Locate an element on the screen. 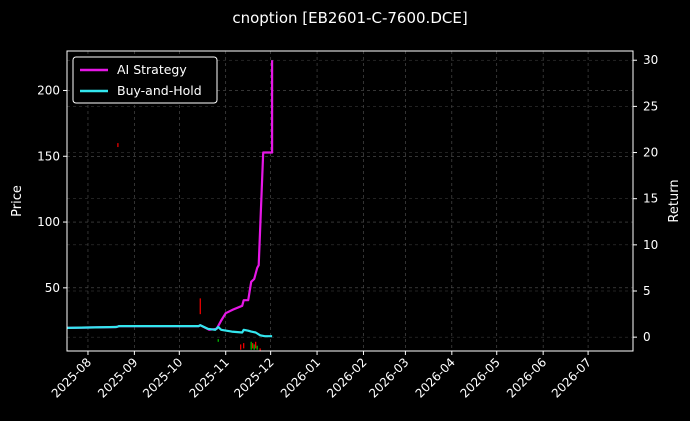 The height and width of the screenshot is (421, 690). x-tick-label: 2026-02 is located at coordinates (346, 377).